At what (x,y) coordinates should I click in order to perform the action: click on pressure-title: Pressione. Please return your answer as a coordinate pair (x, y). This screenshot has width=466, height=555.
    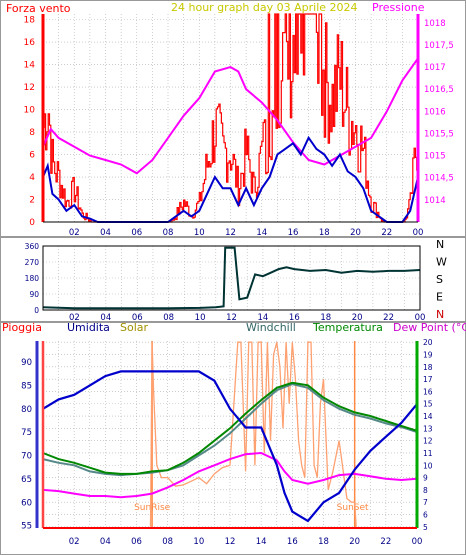
    Looking at the image, I should click on (398, 7).